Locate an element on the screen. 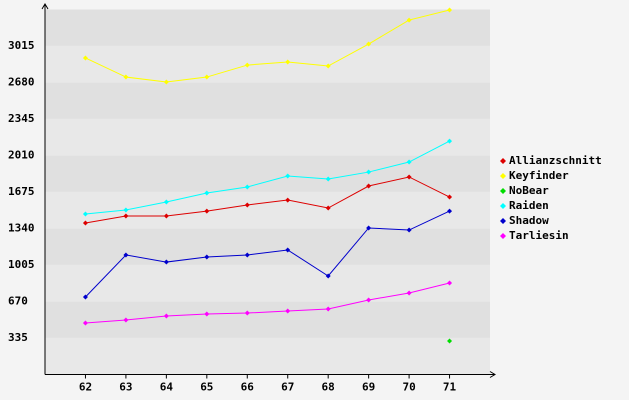 This screenshot has height=400, width=629. legend-label: Keyfinder is located at coordinates (539, 175).